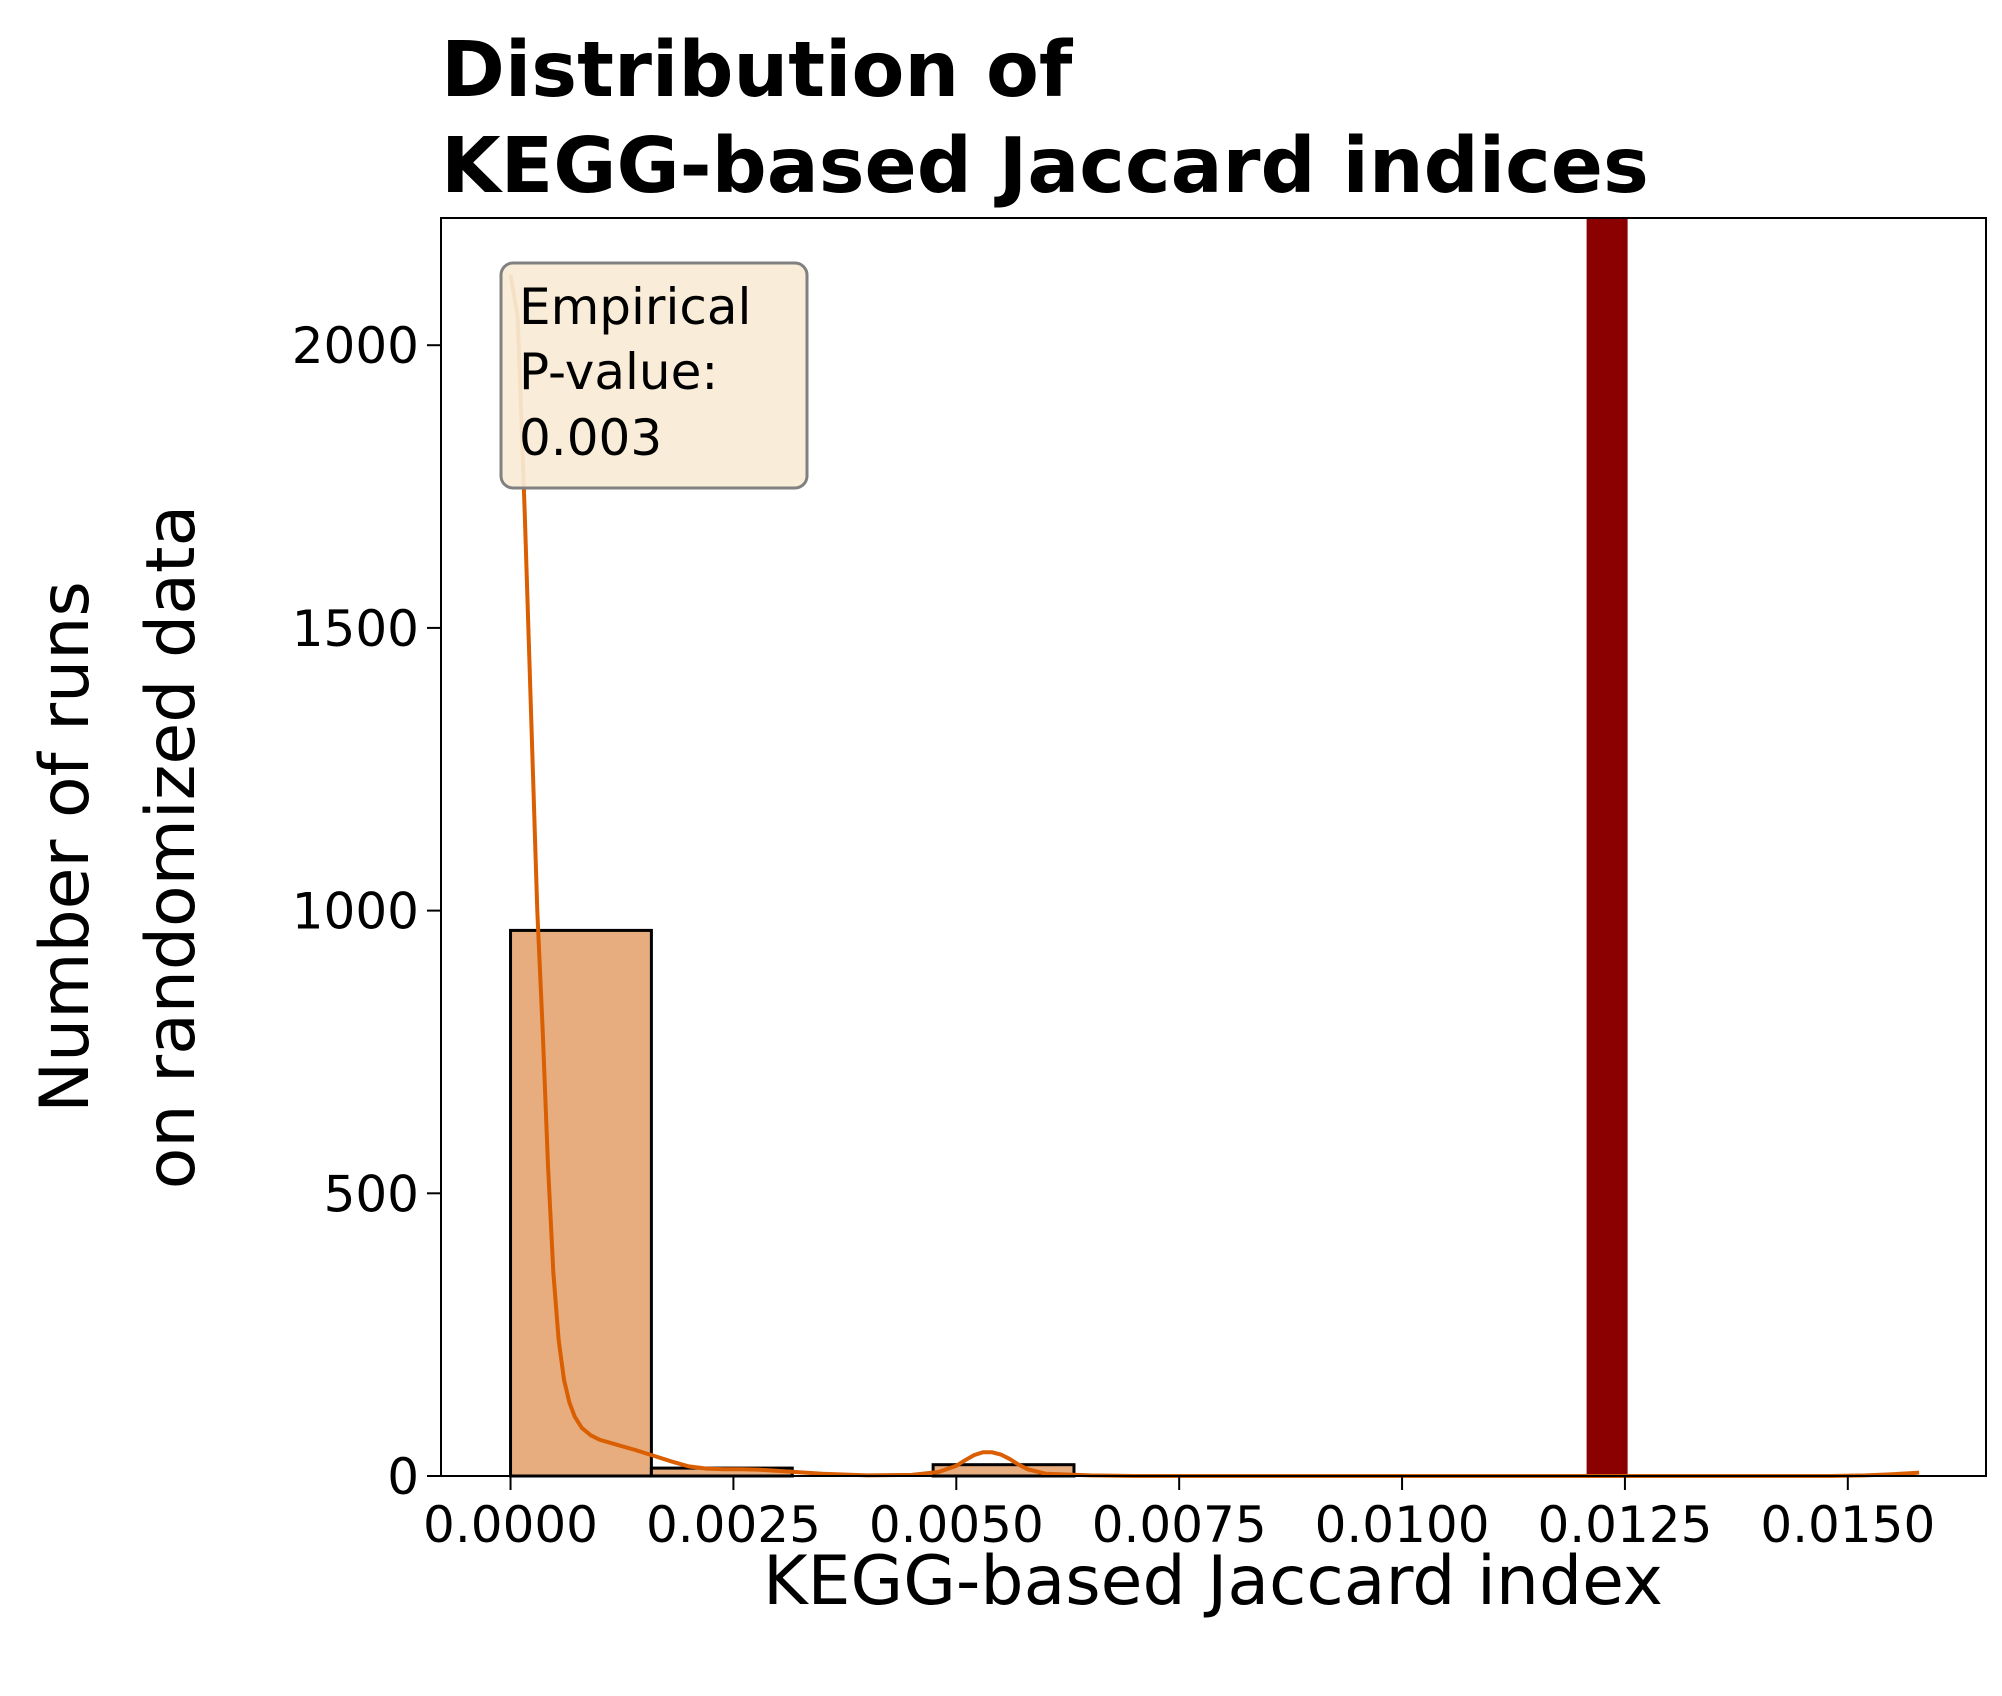  What do you see at coordinates (1213, 1581) in the screenshot?
I see `x-axis-label: KEGG-based Jaccard index` at bounding box center [1213, 1581].